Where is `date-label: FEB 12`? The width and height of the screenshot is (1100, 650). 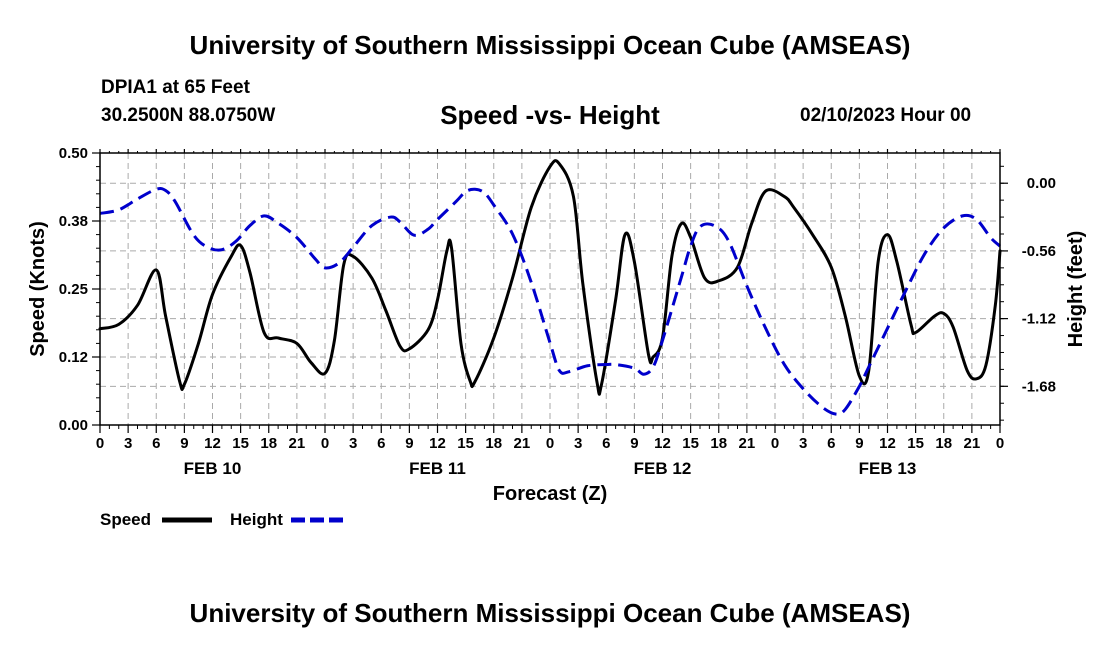
date-label: FEB 12 is located at coordinates (663, 468).